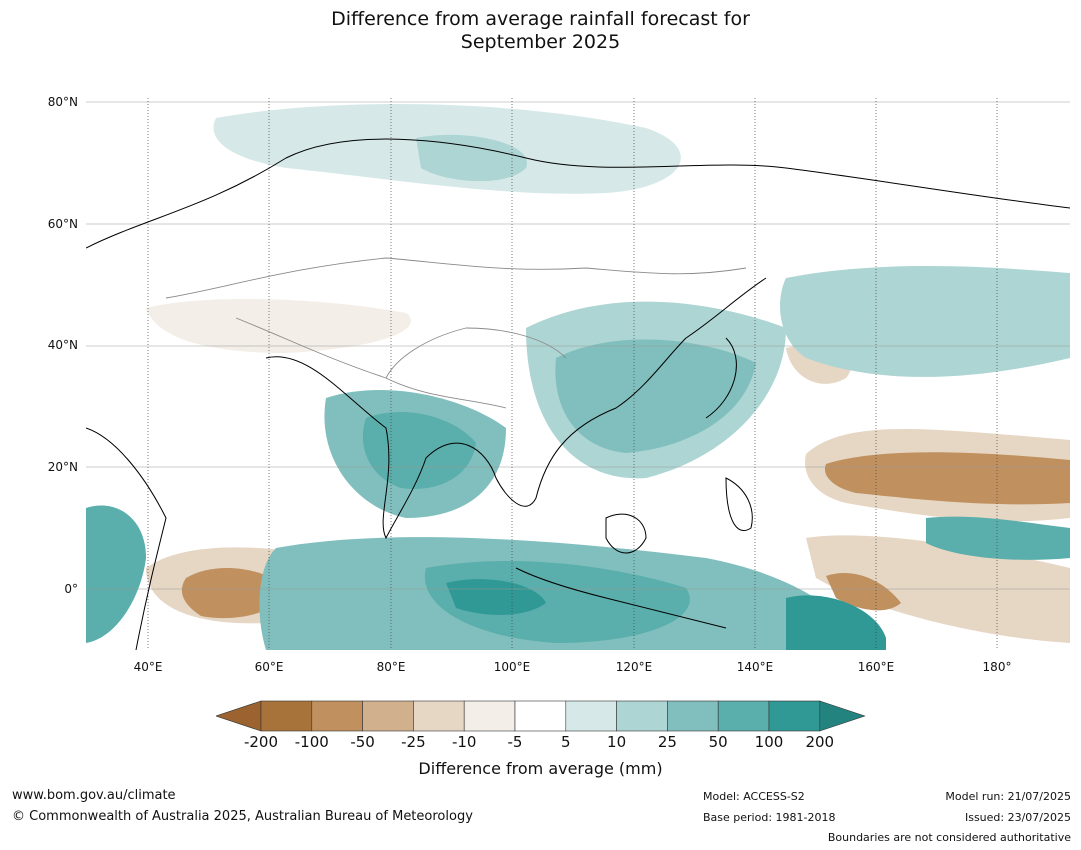 The width and height of the screenshot is (1081, 850). What do you see at coordinates (1008, 796) in the screenshot?
I see `footer-model-run: Model run: 21/07/2025` at bounding box center [1008, 796].